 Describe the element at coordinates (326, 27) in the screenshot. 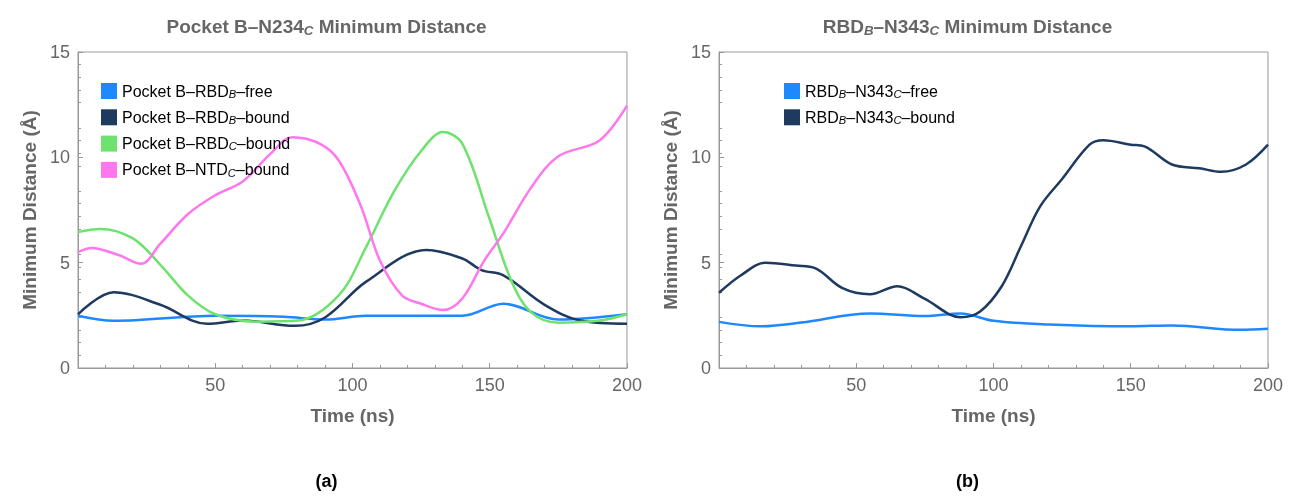

I see `chart-title: Pocket B–N234C Minimum Distance` at that location.